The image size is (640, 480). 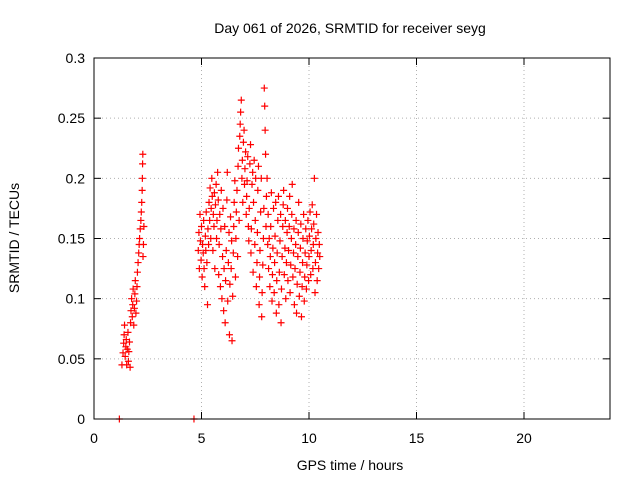 I want to click on y-tick-label: 0.05, so click(x=71, y=359).